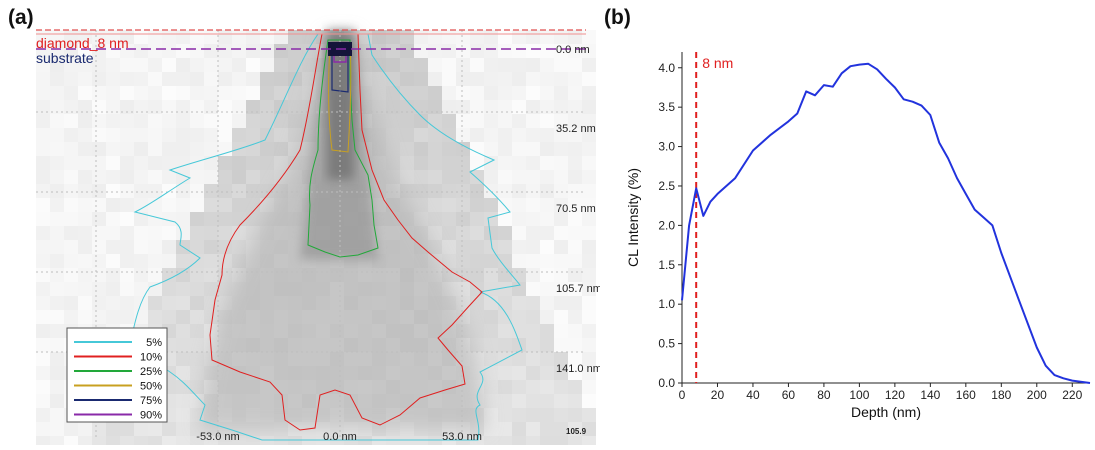 The width and height of the screenshot is (1095, 450). I want to click on x-tick-label: 80, so click(824, 395).